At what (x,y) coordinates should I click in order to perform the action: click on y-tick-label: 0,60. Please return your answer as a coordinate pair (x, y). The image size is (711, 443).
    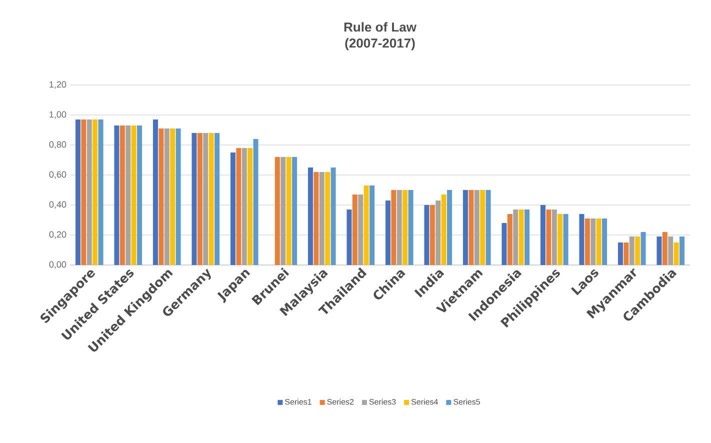
    Looking at the image, I should click on (57, 175).